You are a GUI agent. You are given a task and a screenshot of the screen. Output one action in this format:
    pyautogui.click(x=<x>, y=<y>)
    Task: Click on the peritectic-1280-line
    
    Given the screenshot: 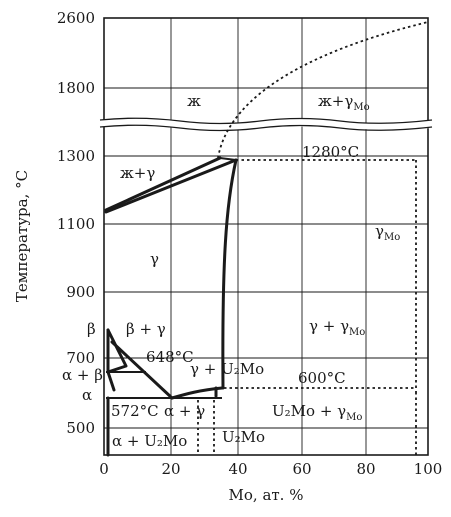 What is the action you would take?
    pyautogui.click(x=228, y=159)
    